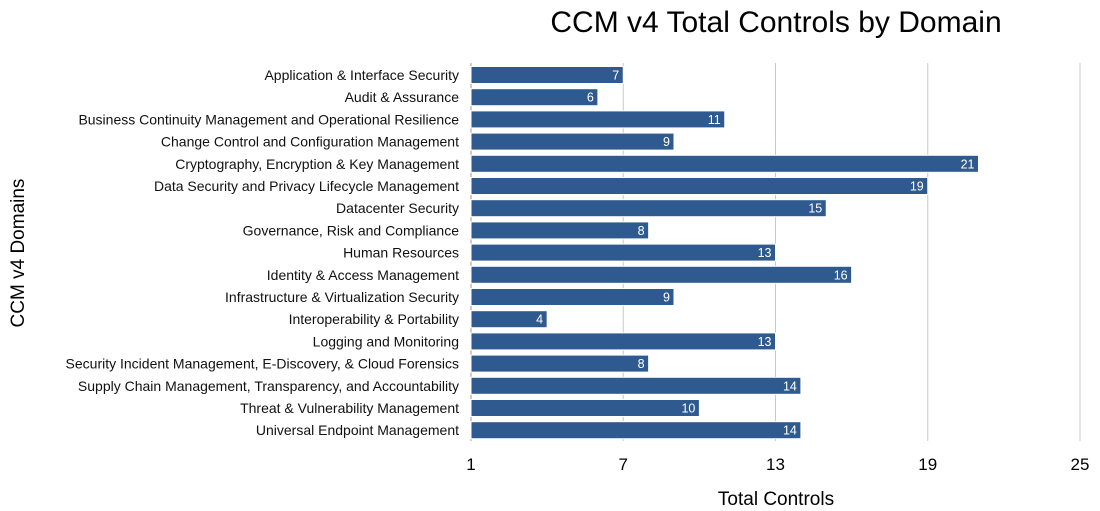 Image resolution: width=1100 pixels, height=511 pixels. I want to click on x-tick-label: 25, so click(1080, 464).